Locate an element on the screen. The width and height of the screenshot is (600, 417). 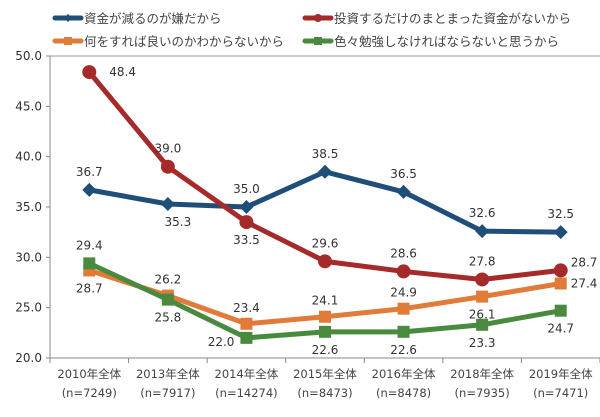
data-label: 27.4 is located at coordinates (584, 284).